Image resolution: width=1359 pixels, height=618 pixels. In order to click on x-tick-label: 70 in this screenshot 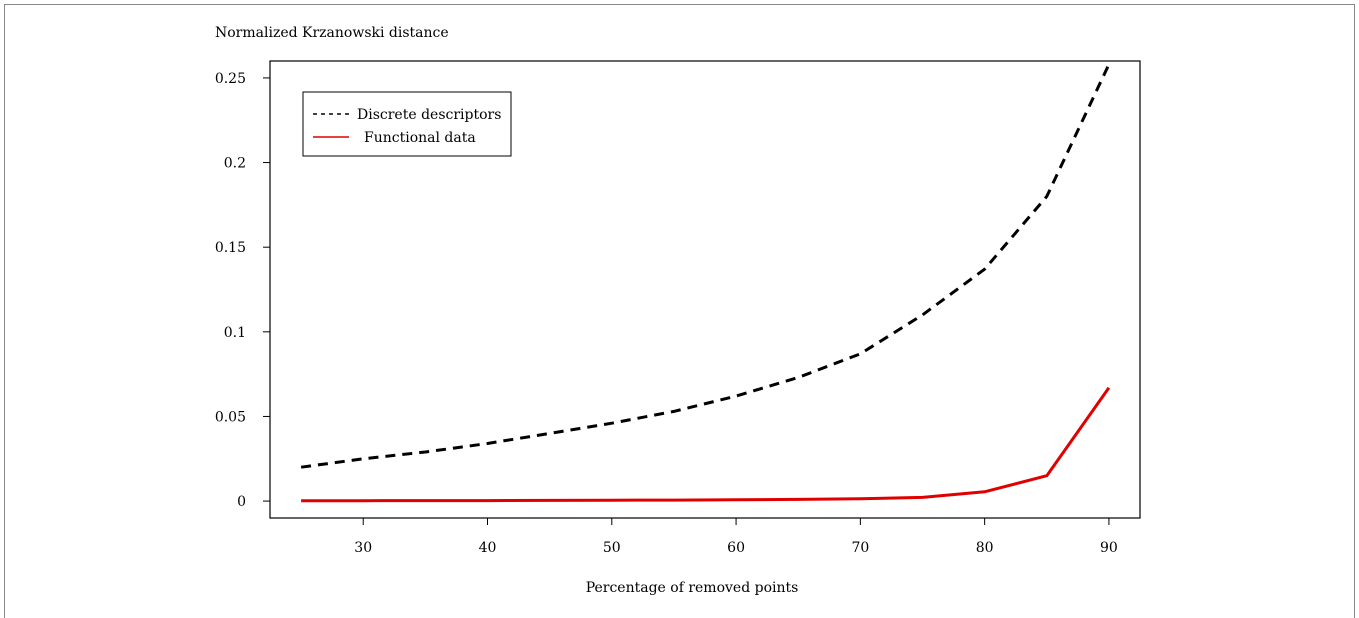, I will do `click(860, 548)`.